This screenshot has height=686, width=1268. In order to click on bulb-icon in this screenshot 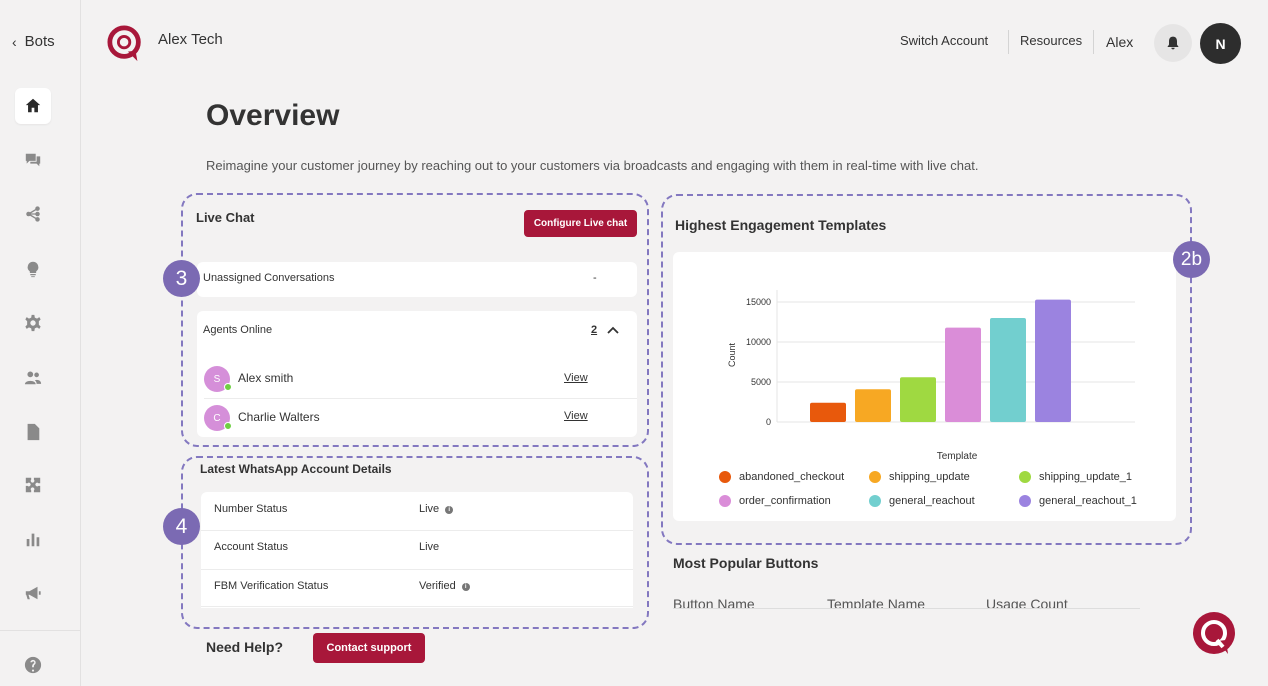, I will do `click(33, 269)`.